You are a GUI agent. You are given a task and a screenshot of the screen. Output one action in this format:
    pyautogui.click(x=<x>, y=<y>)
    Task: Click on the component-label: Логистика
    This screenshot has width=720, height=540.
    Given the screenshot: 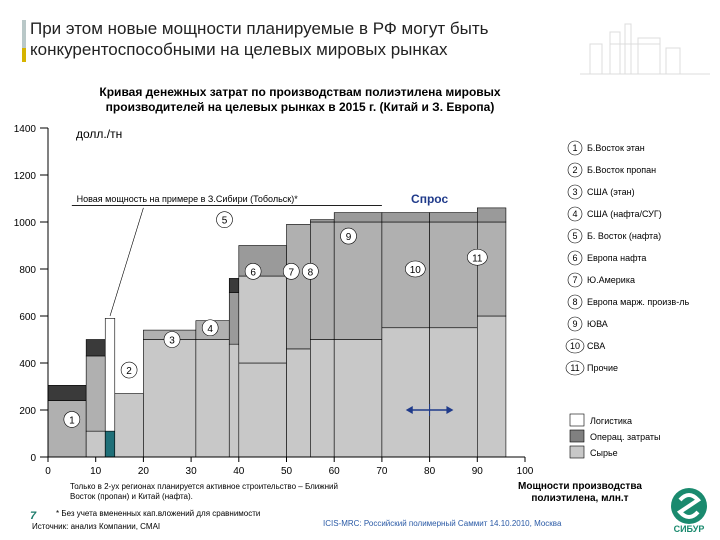 What is the action you would take?
    pyautogui.click(x=611, y=421)
    